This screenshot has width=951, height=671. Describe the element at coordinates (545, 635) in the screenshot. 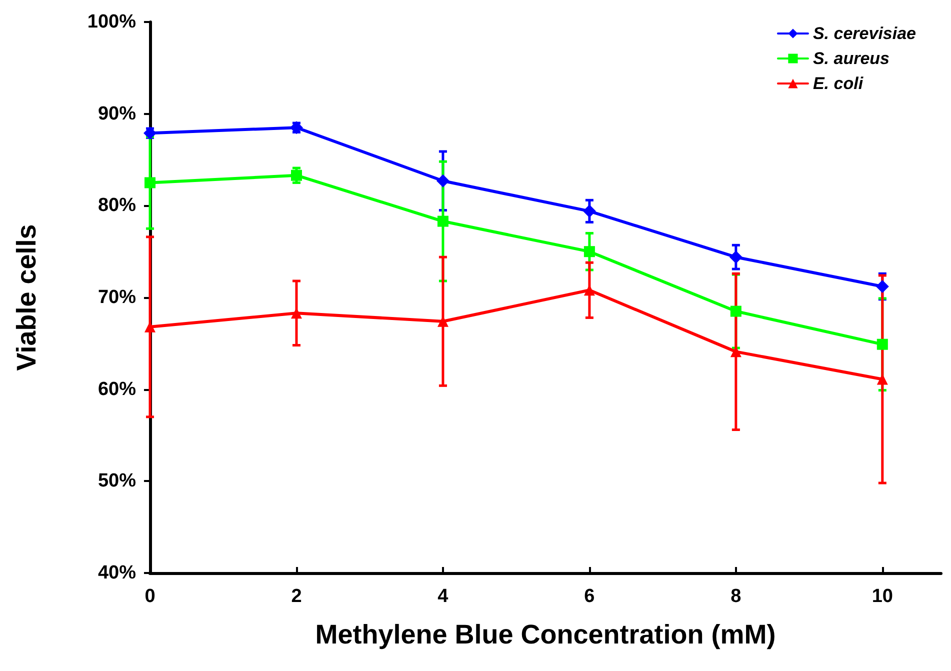

I see `x-axis-title: Methylene Blue Concentration (mM)` at that location.